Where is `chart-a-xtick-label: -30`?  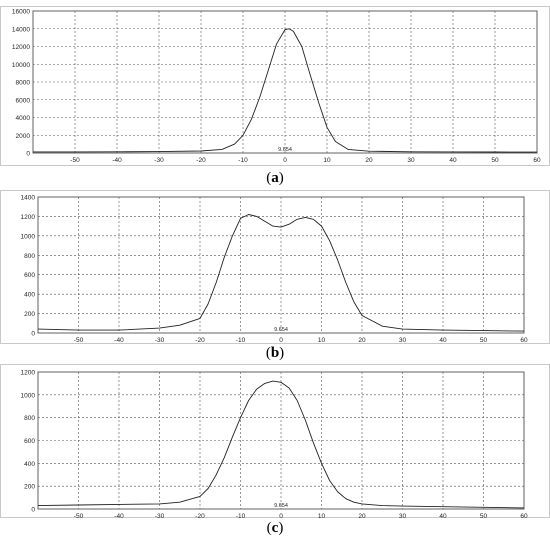 chart-a-xtick-label: -30 is located at coordinates (159, 160).